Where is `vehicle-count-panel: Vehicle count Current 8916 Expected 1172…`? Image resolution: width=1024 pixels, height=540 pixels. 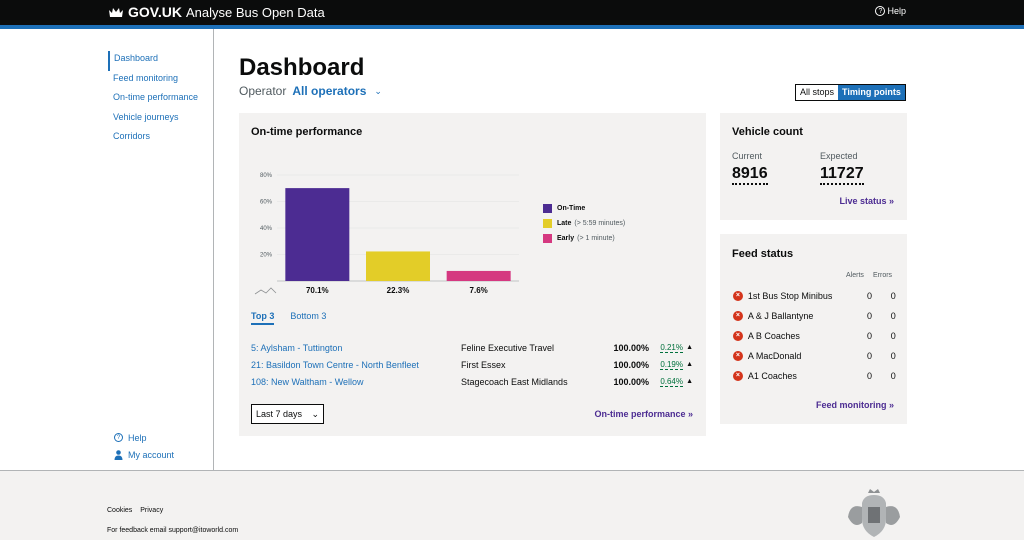 vehicle-count-panel: Vehicle count Current 8916 Expected 1172… is located at coordinates (813, 166).